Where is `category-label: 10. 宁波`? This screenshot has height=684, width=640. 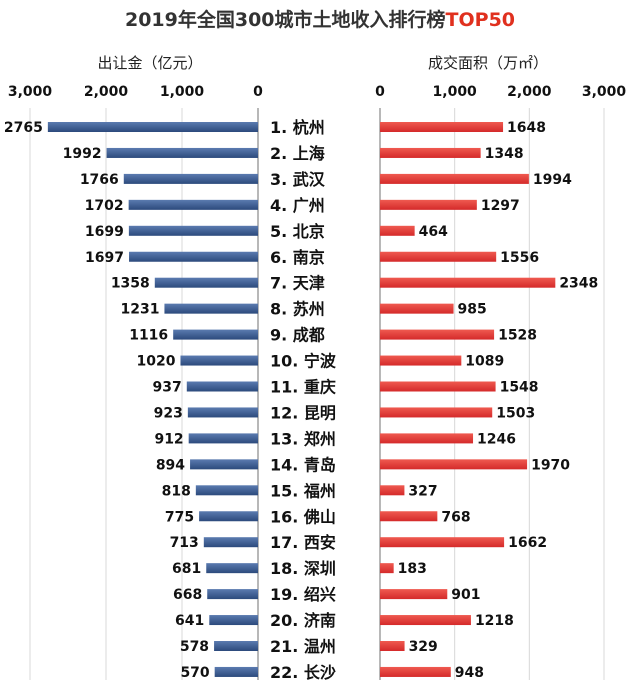 category-label: 10. 宁波 is located at coordinates (303, 361).